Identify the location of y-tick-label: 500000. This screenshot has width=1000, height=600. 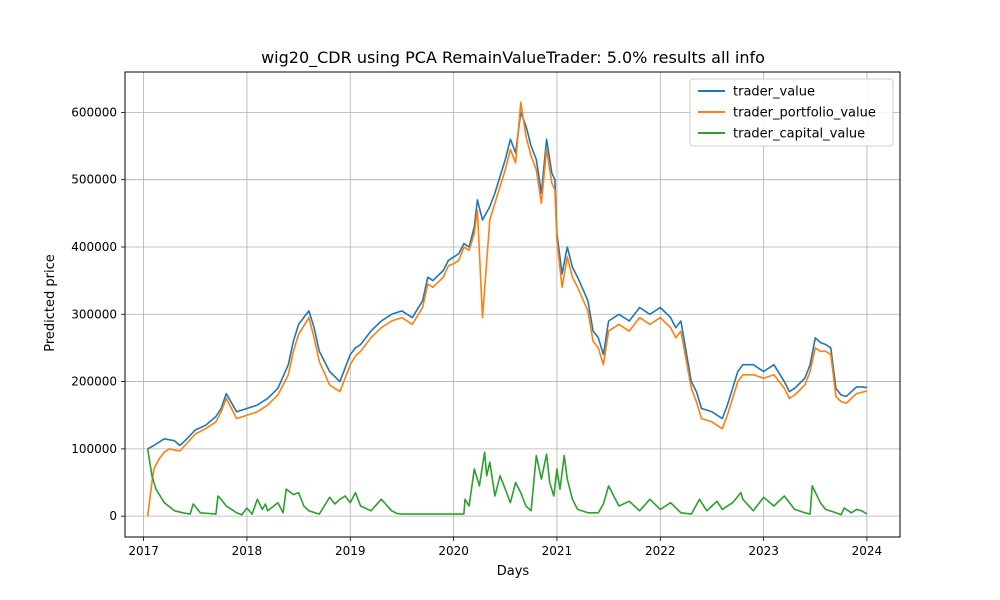
(94, 180).